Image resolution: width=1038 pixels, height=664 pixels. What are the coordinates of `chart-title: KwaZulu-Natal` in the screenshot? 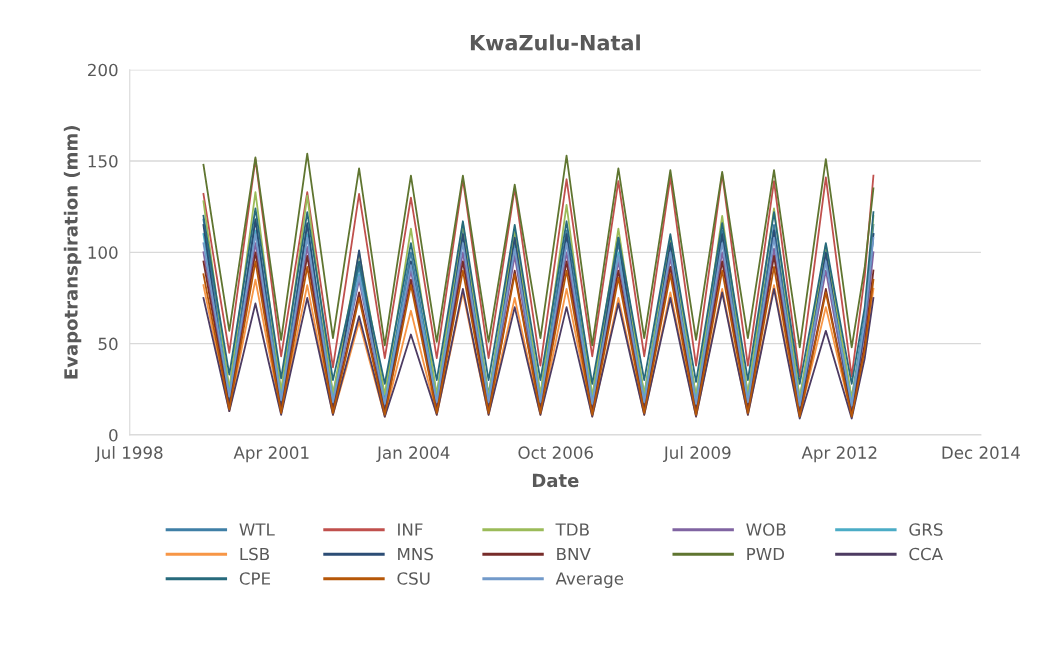 It's located at (555, 42).